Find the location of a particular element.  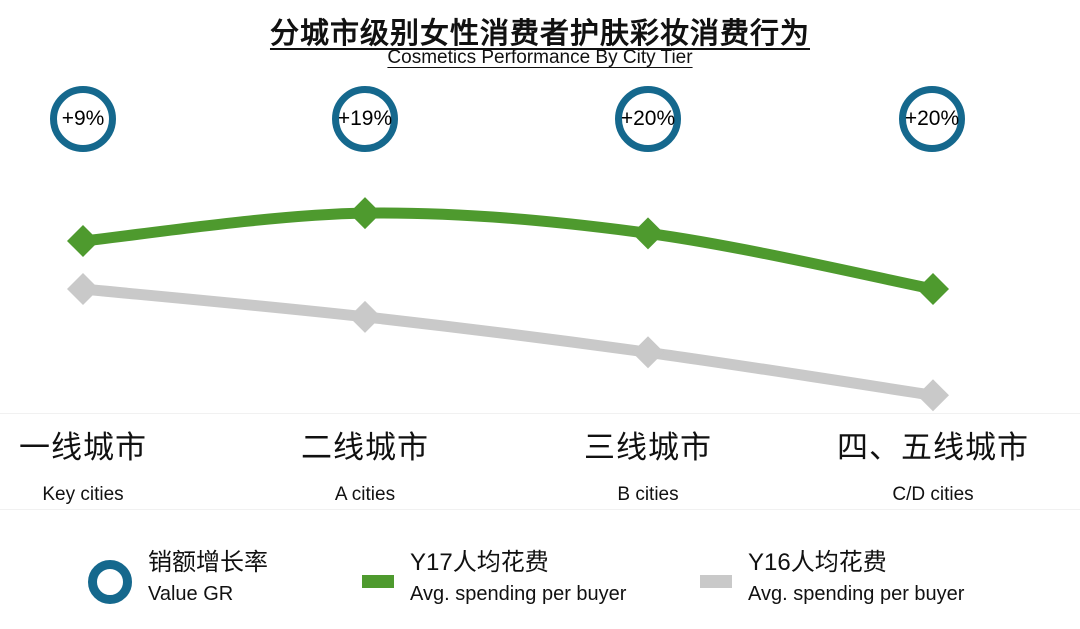

category-label-en: Key cities is located at coordinates (83, 494).